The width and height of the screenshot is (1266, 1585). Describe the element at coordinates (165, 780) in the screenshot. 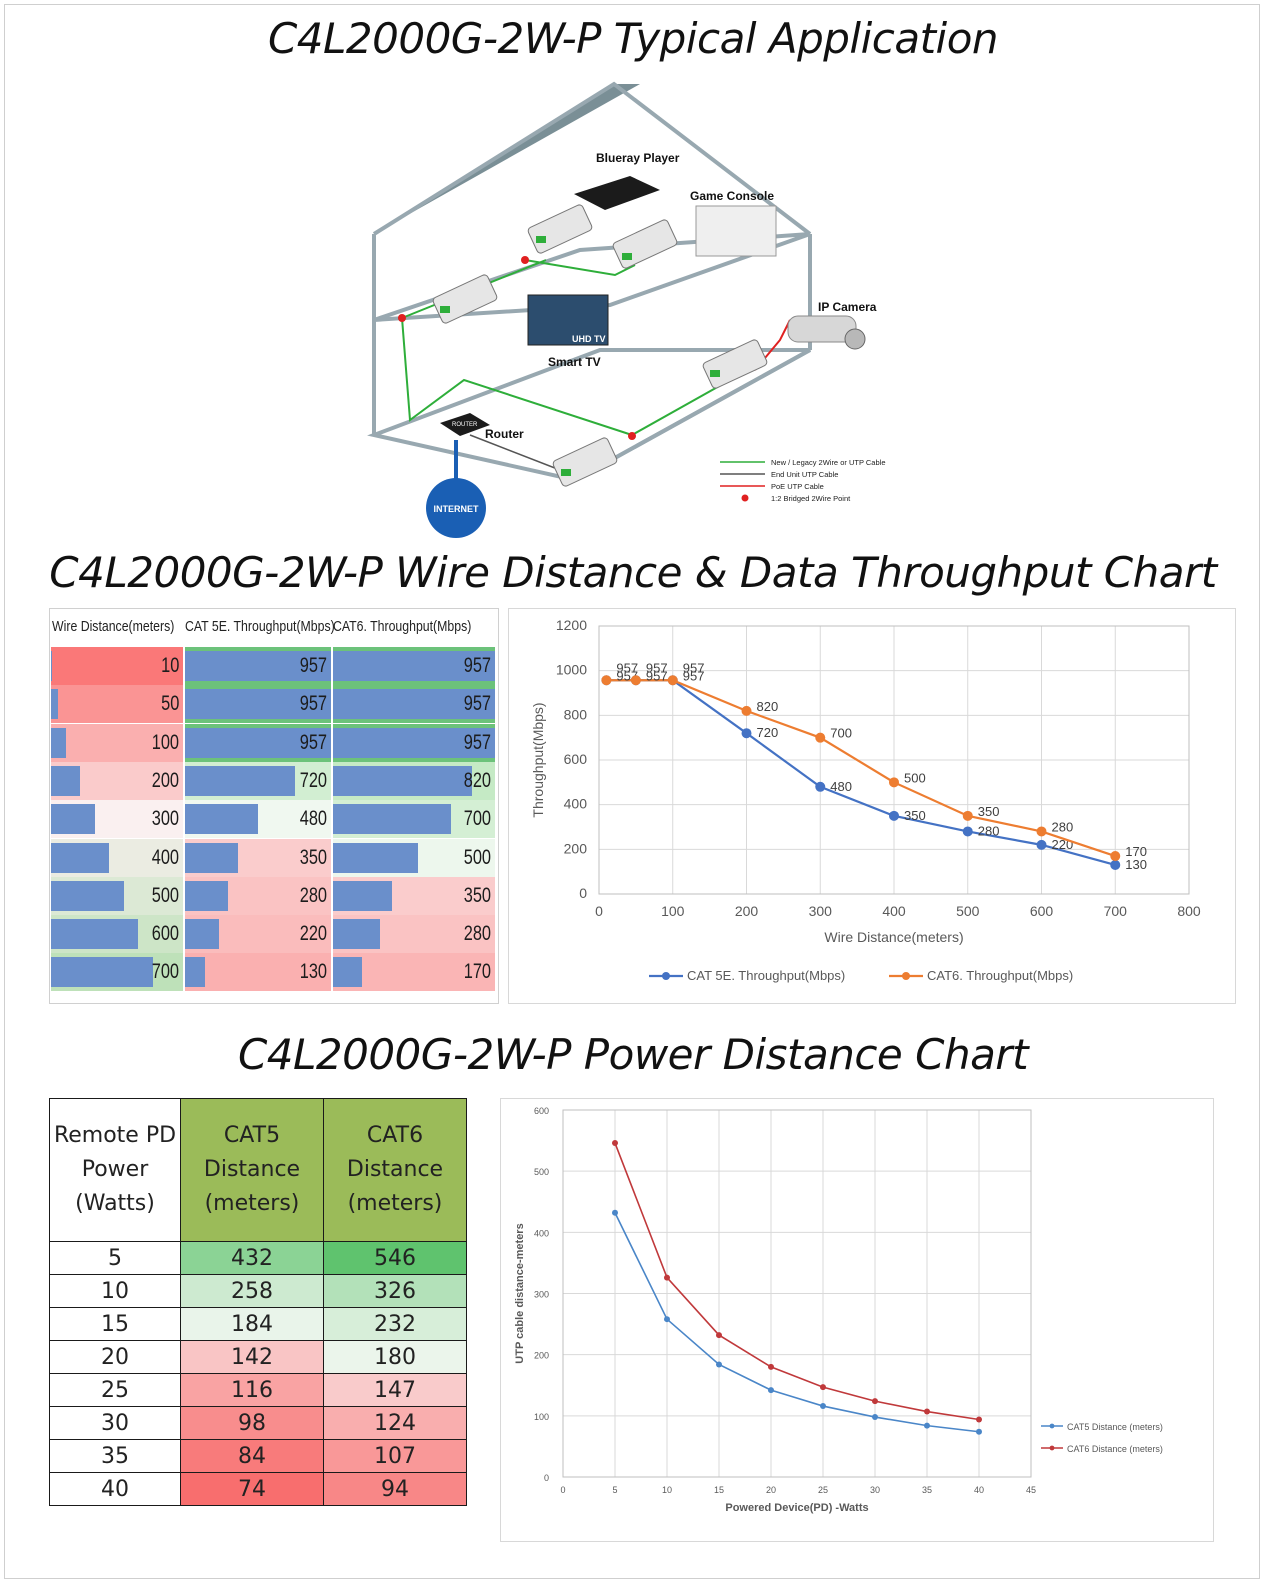

I see `throughput-value: 200` at that location.